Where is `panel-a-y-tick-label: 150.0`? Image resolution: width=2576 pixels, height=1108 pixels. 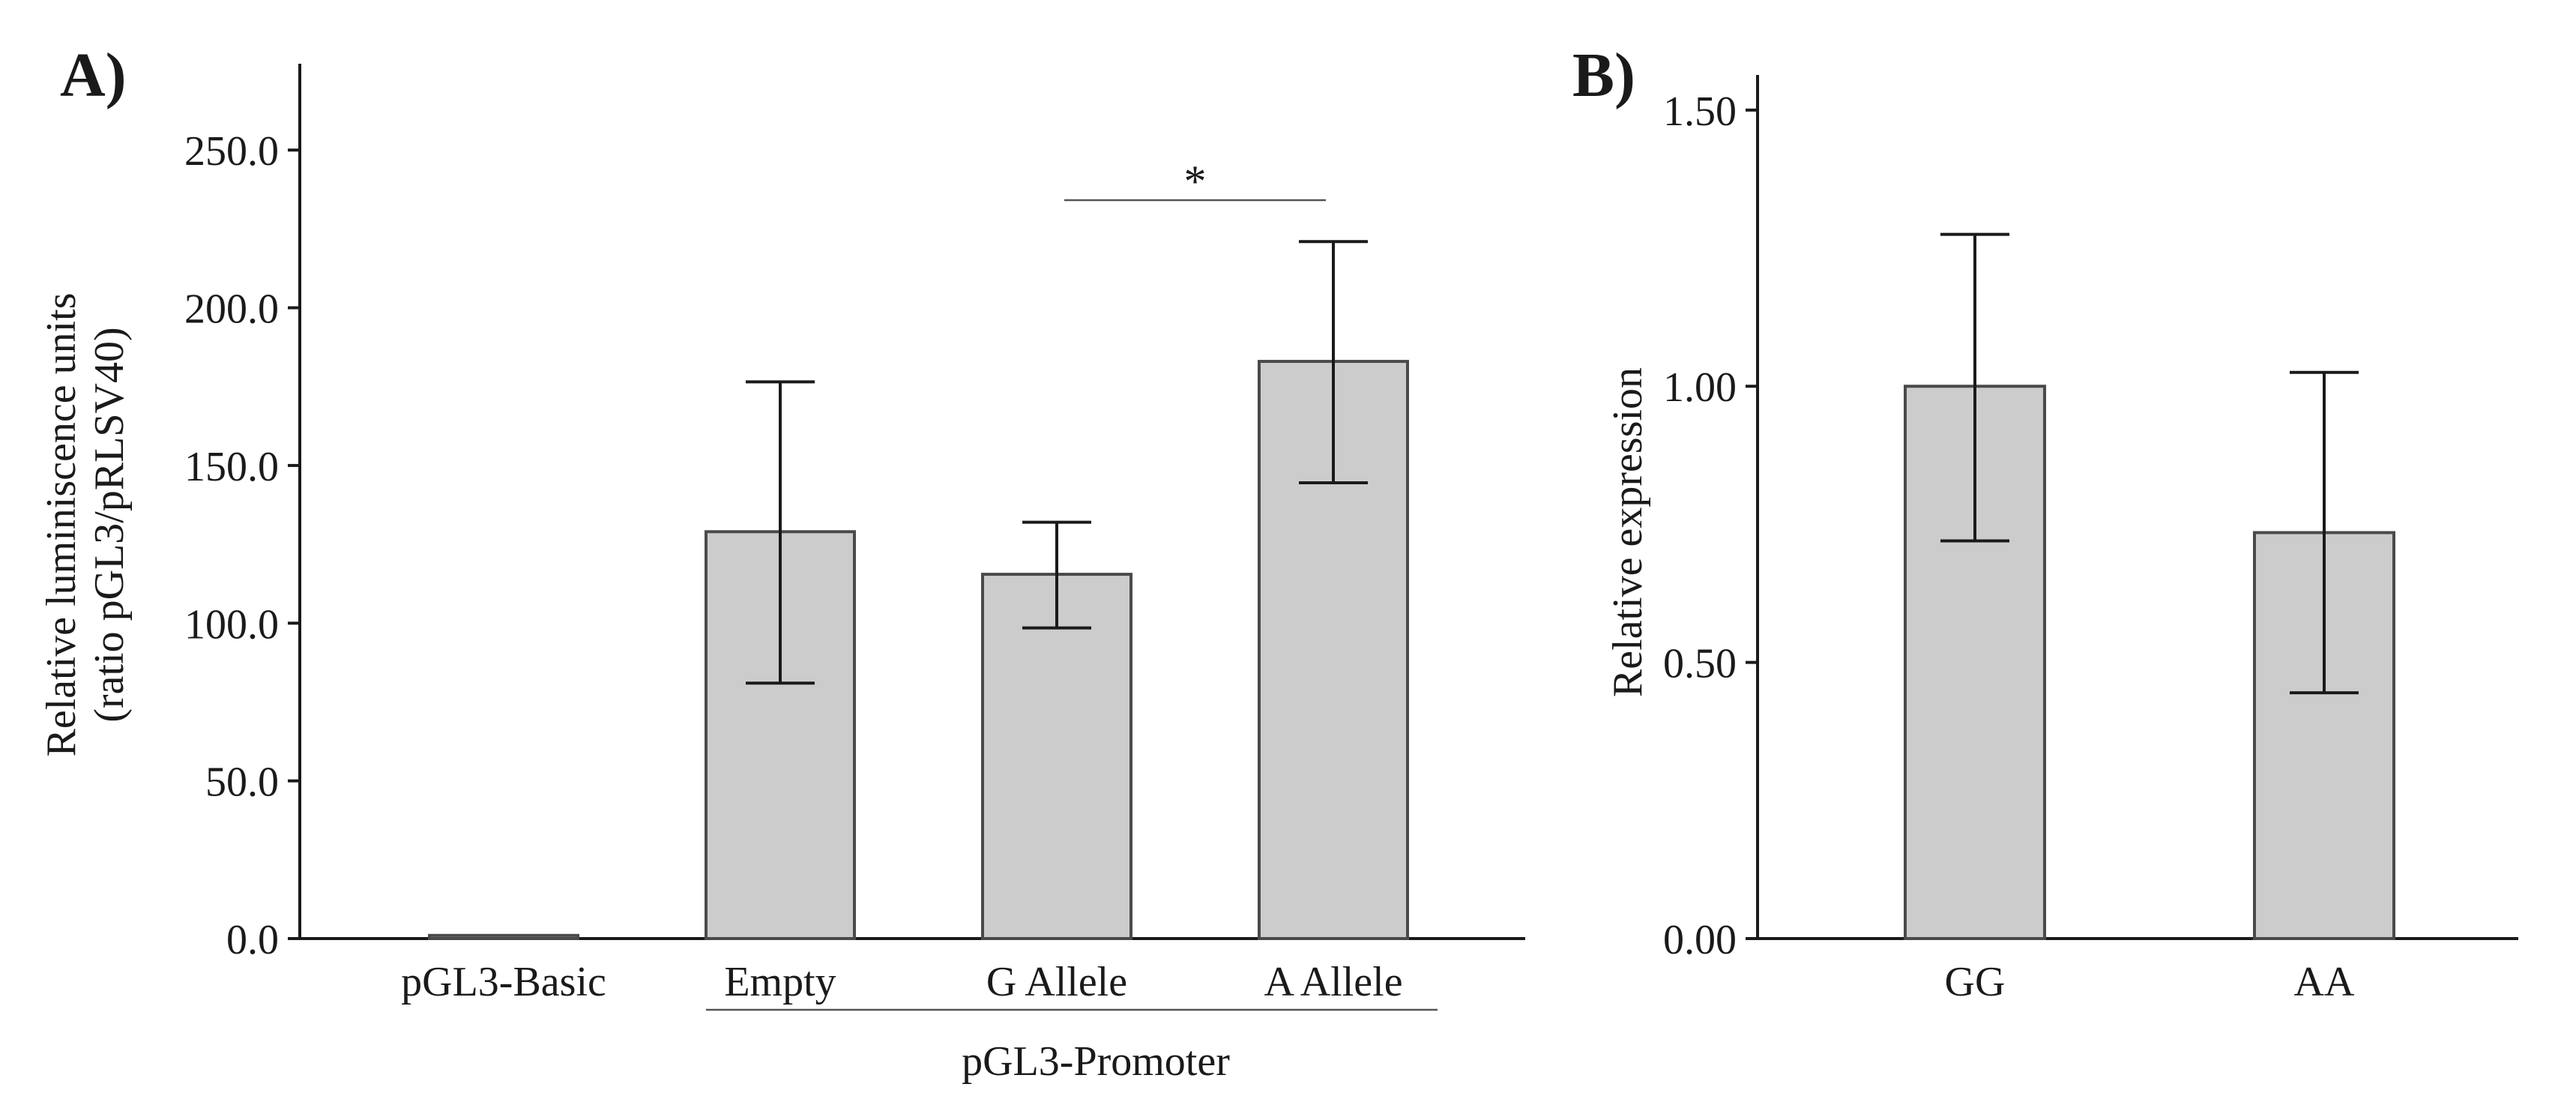
panel-a-y-tick-label: 150.0 is located at coordinates (232, 467).